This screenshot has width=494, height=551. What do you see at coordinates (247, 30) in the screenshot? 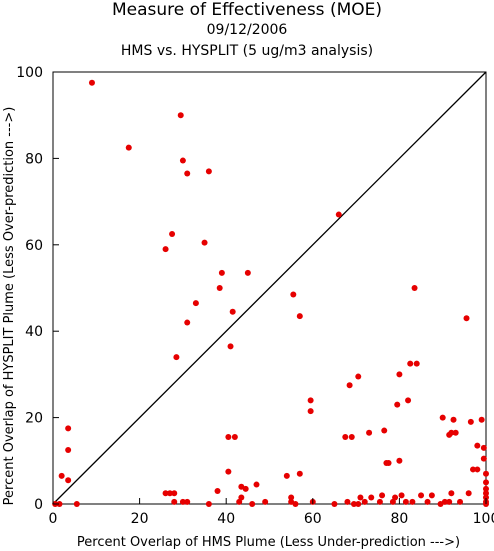
I see `chart-date: 09/12/2006` at bounding box center [247, 30].